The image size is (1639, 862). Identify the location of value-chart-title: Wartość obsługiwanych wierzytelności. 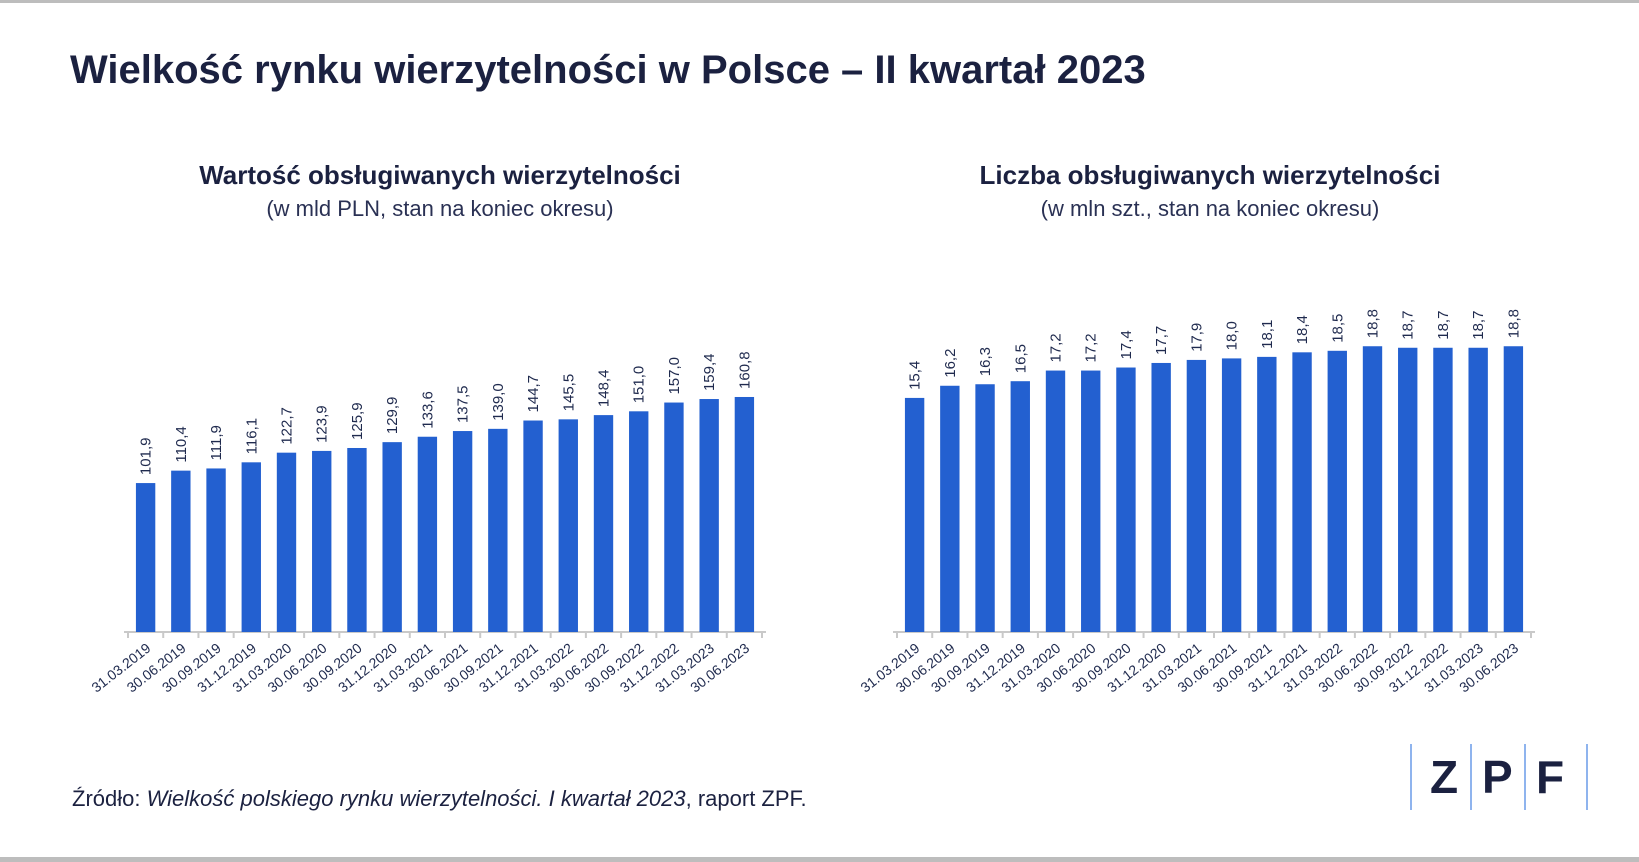
(440, 175).